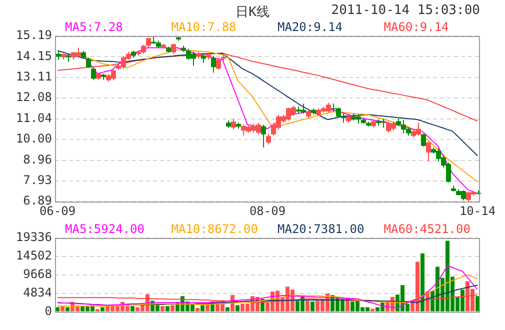  Describe the element at coordinates (477, 211) in the screenshot. I see `x-tick-label: 10-14` at that location.